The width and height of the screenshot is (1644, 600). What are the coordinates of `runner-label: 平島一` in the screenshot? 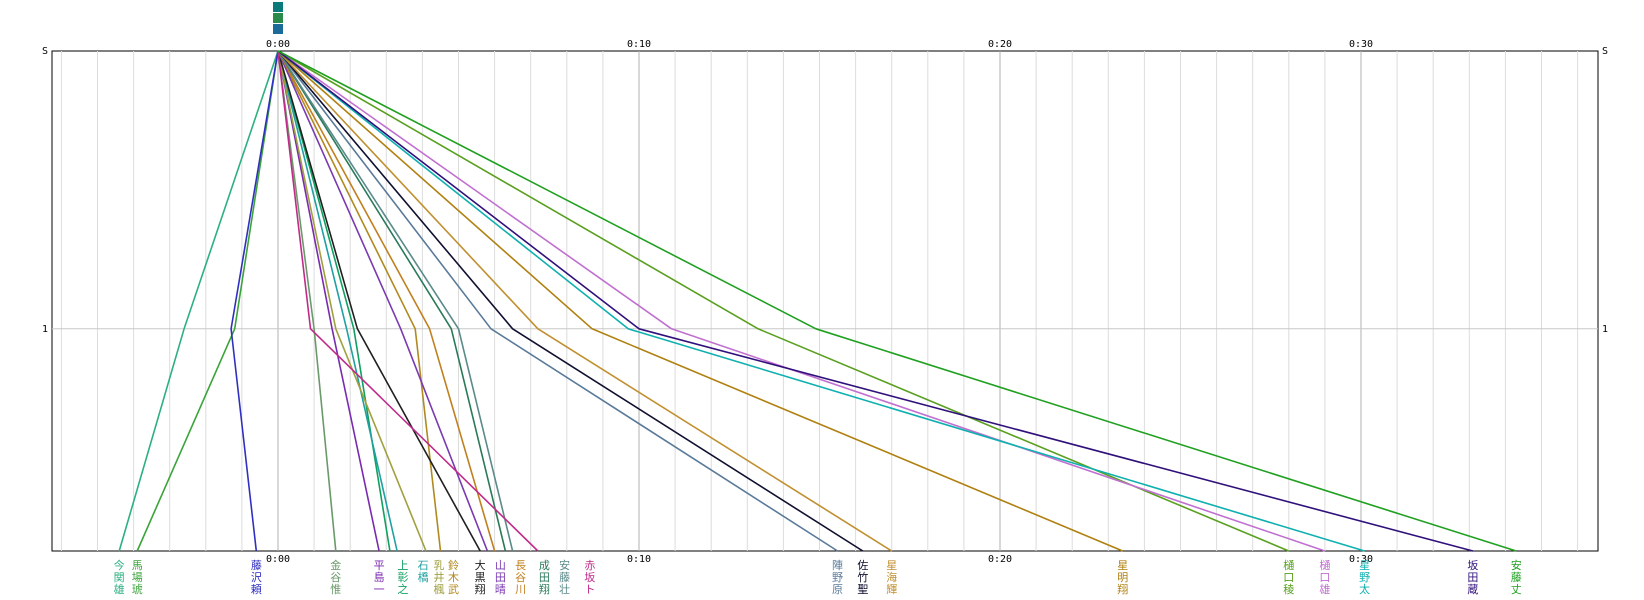 It's located at (379, 577).